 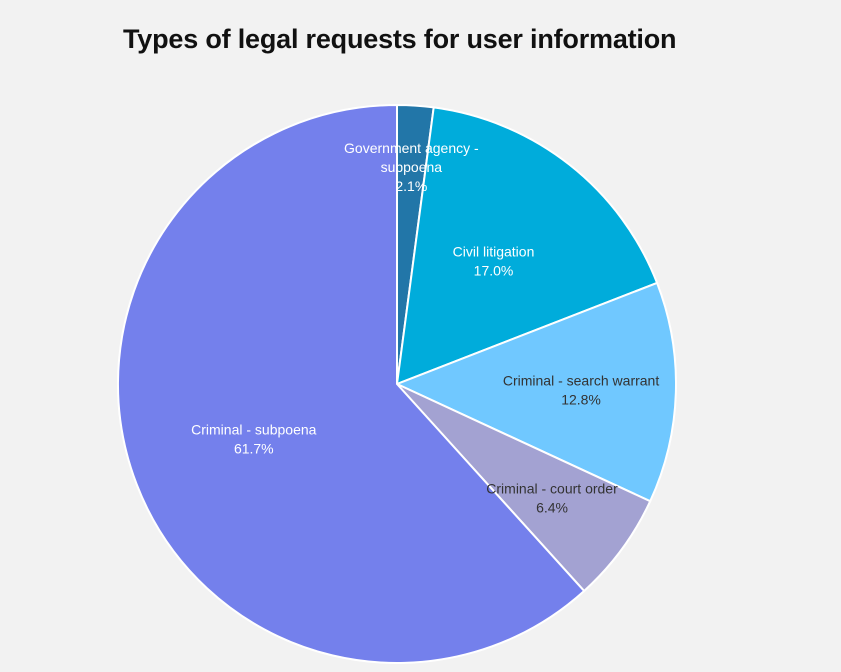 I want to click on slice-percent-4: 61.7%, so click(x=254, y=449).